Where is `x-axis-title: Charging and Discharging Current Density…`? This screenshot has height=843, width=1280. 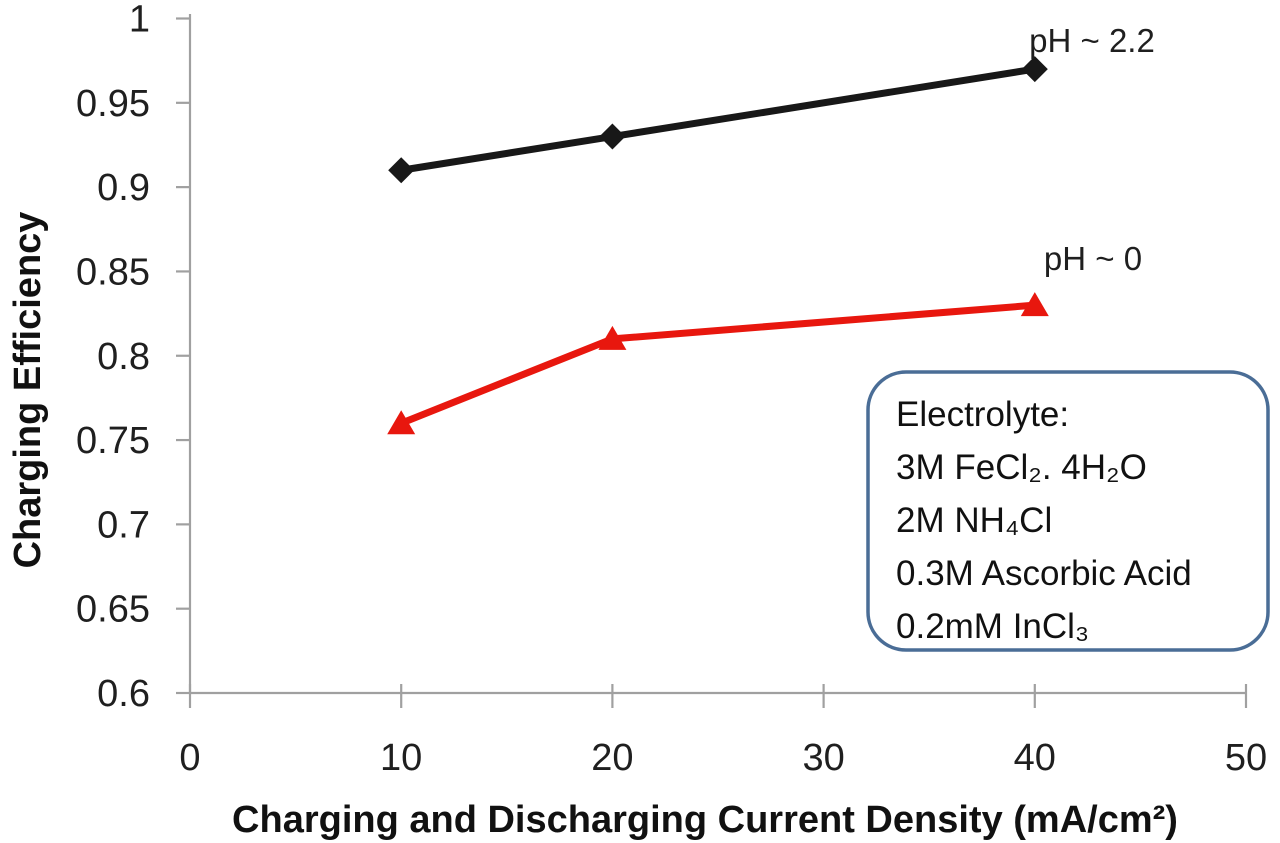 x-axis-title: Charging and Discharging Current Density… is located at coordinates (705, 820).